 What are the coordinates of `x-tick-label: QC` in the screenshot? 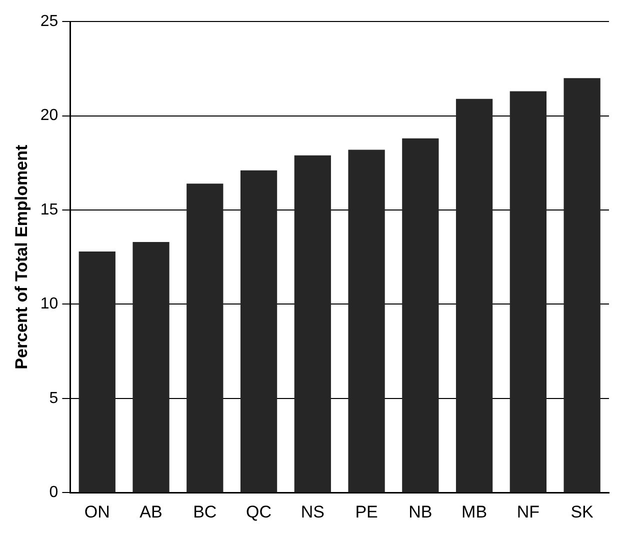 It's located at (259, 512).